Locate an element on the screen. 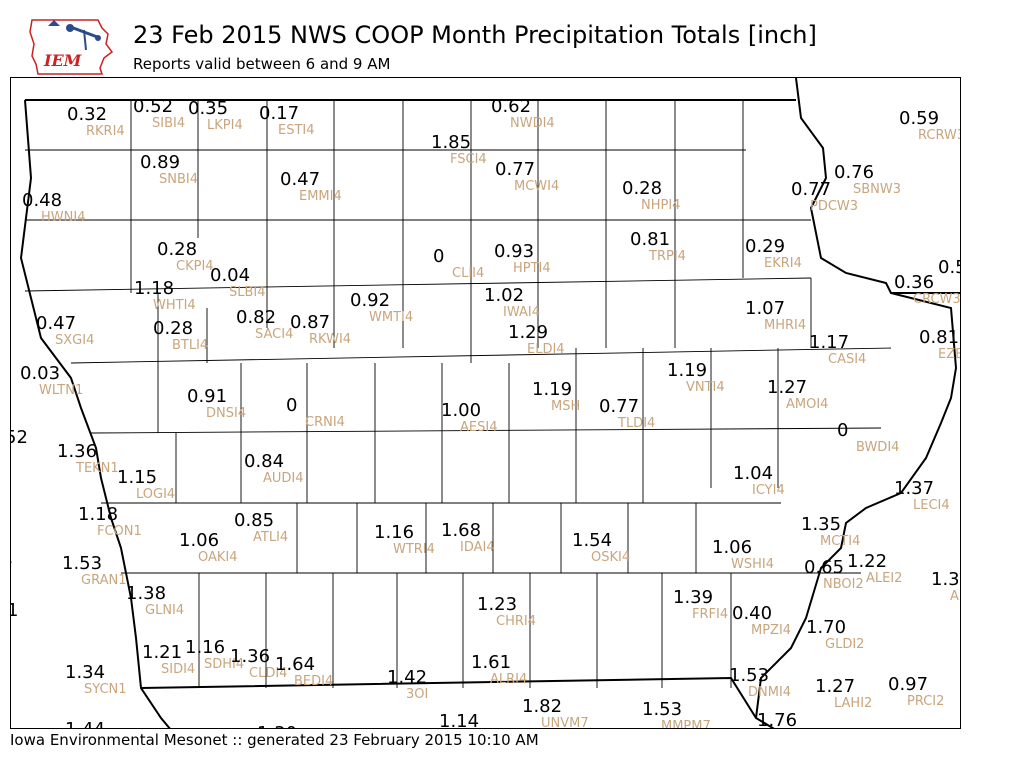 Image resolution: width=1024 pixels, height=768 pixels. station-marker: 1.19 MSH is located at coordinates (556, 396).